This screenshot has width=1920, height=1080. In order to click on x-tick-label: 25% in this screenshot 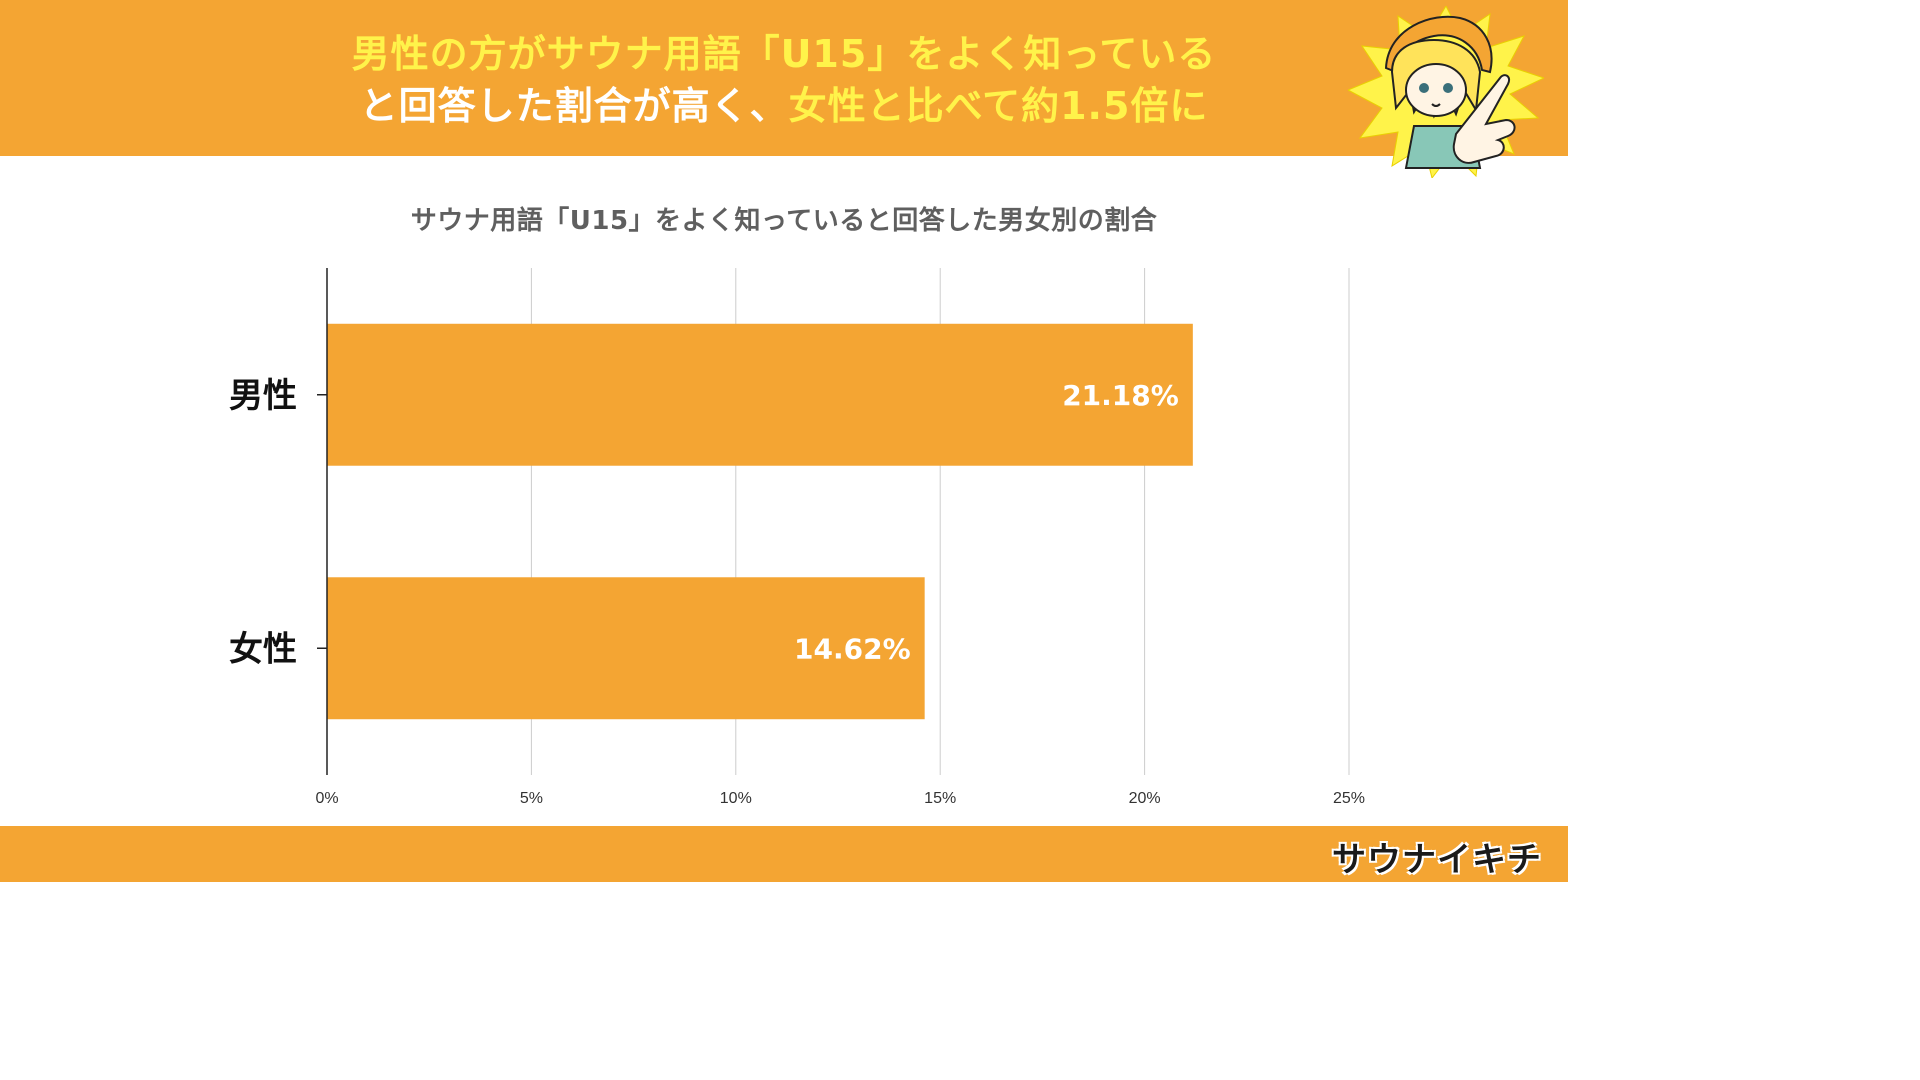, I will do `click(1349, 798)`.